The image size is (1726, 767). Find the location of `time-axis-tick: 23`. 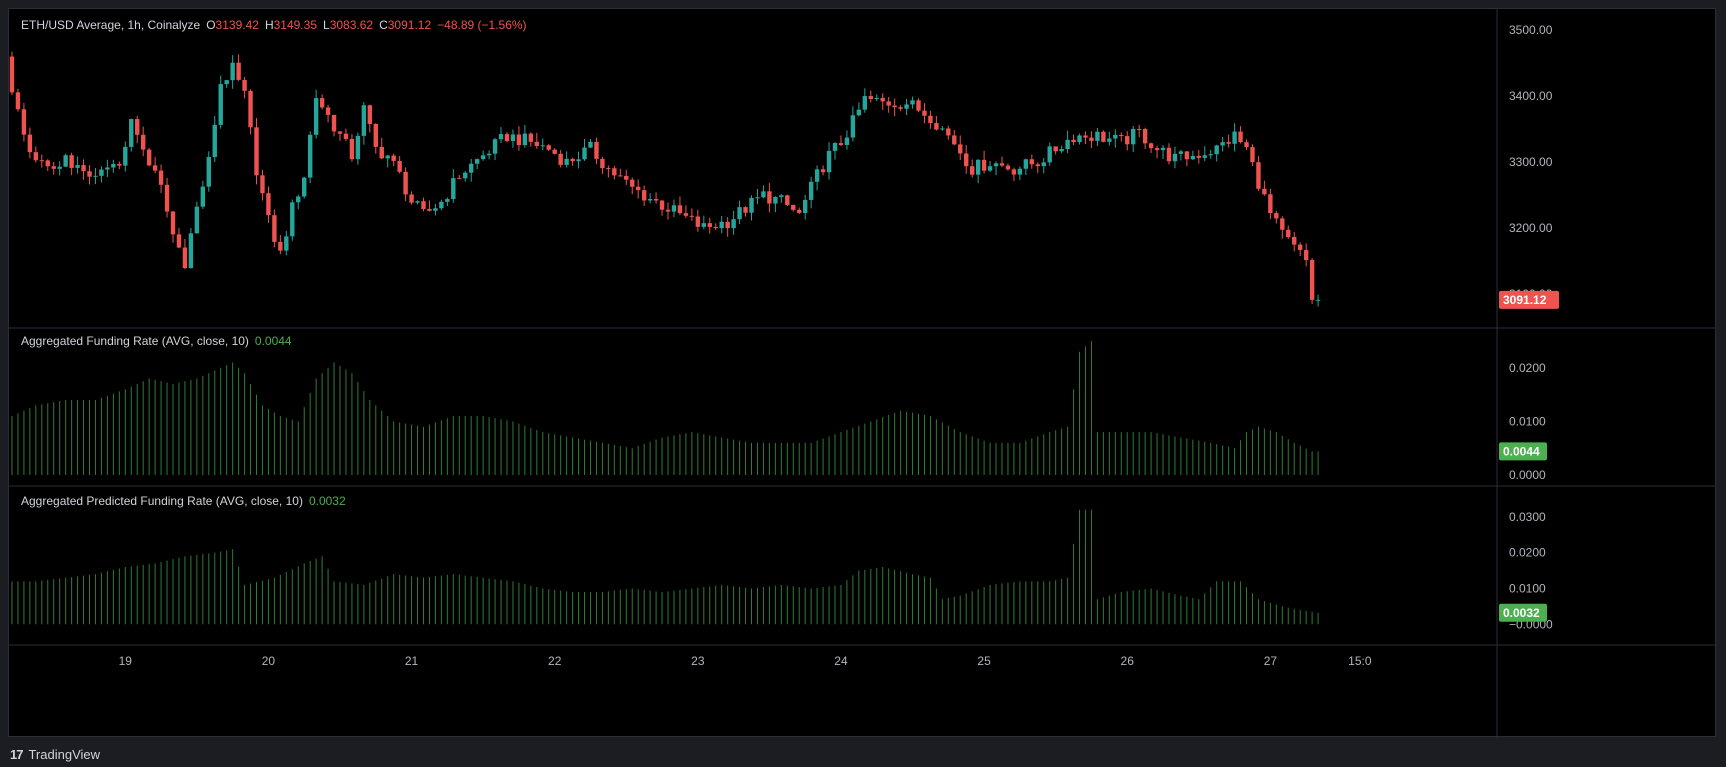

time-axis-tick: 23 is located at coordinates (698, 661).